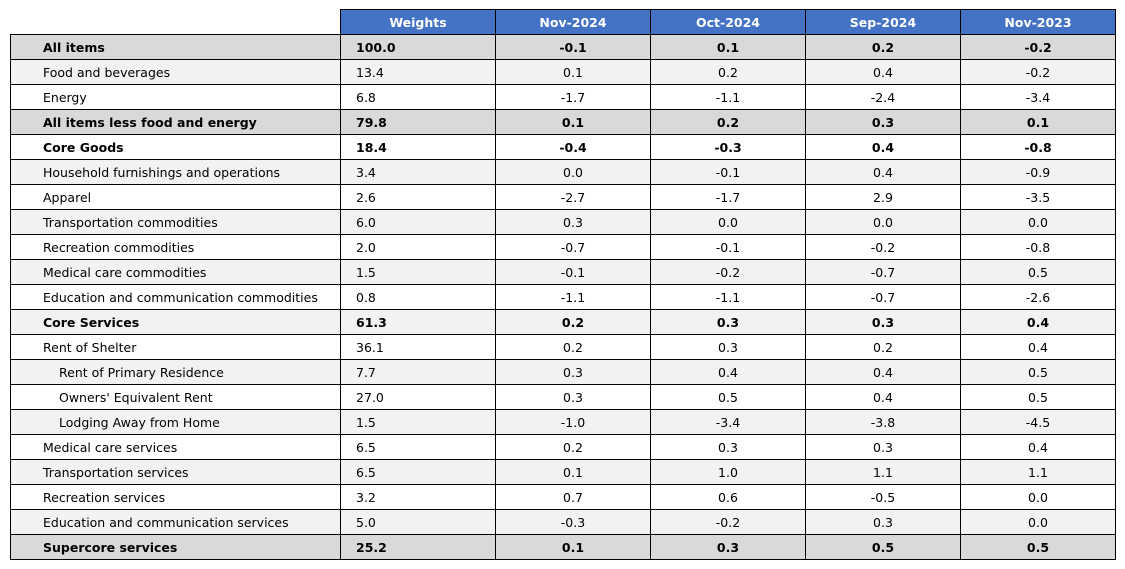 The image size is (1125, 569). What do you see at coordinates (175, 372) in the screenshot?
I see `row-label: Rent of Primary Residence` at bounding box center [175, 372].